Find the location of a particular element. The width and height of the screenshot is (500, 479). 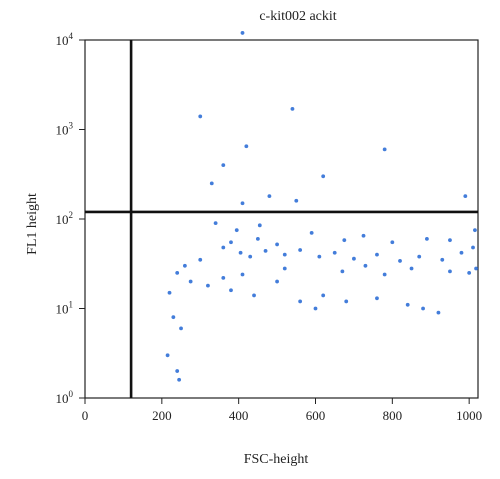

y-tick-label: 10² is located at coordinates (65, 218).